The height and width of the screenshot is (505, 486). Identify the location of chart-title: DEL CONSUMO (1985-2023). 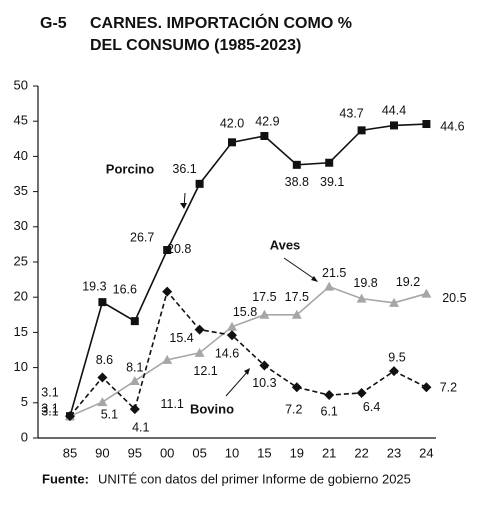
(195, 45).